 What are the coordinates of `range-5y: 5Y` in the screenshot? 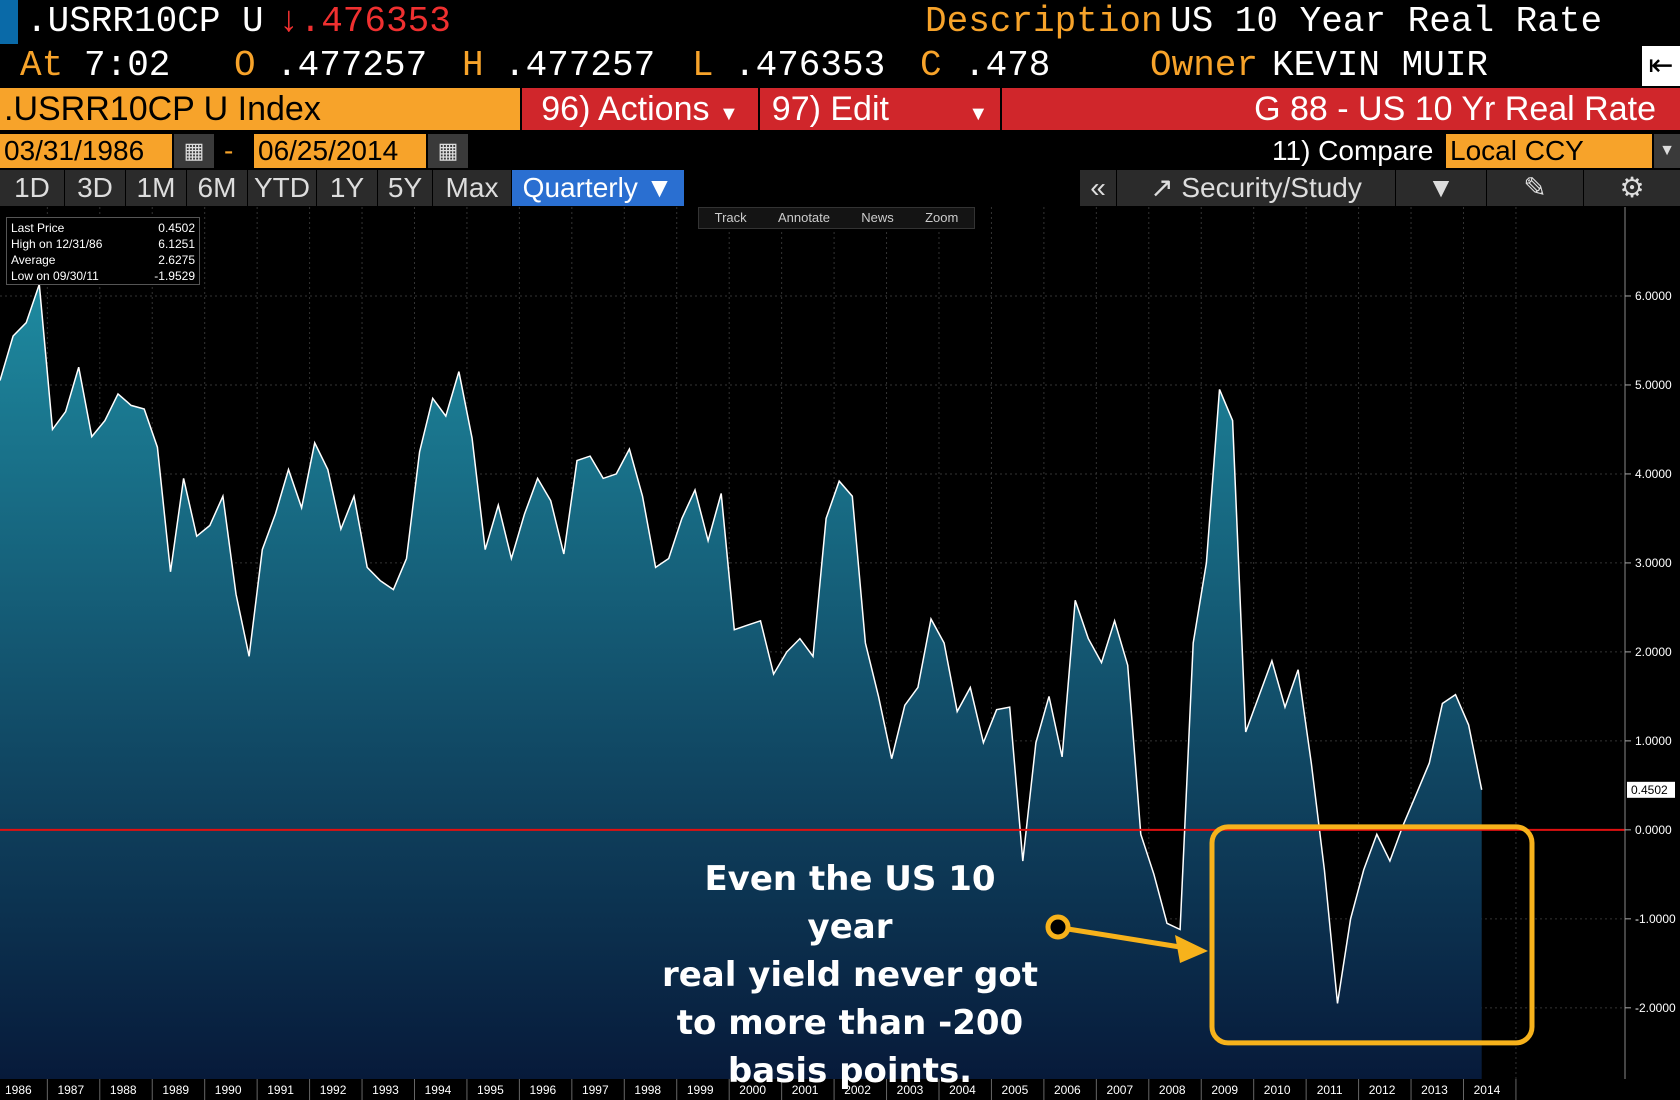 It's located at (405, 188).